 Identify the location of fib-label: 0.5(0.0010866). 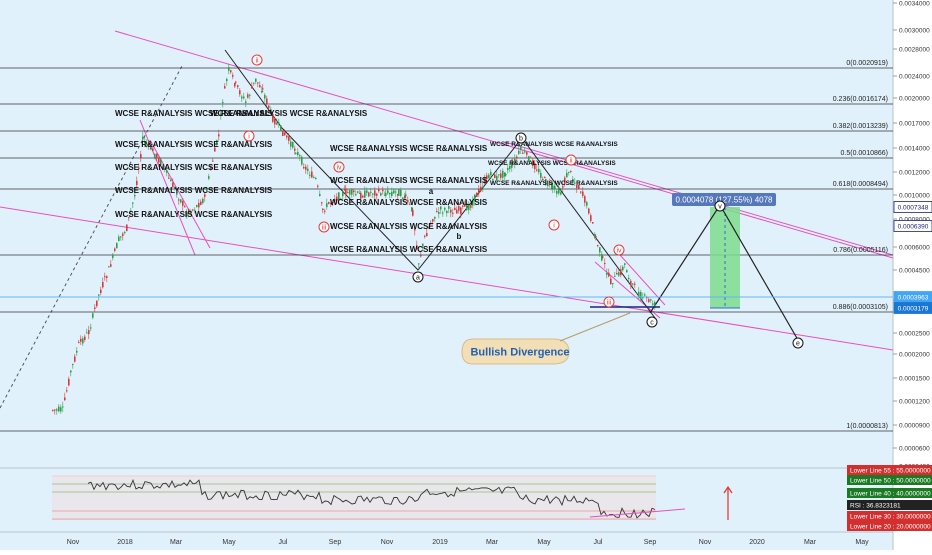
(864, 153).